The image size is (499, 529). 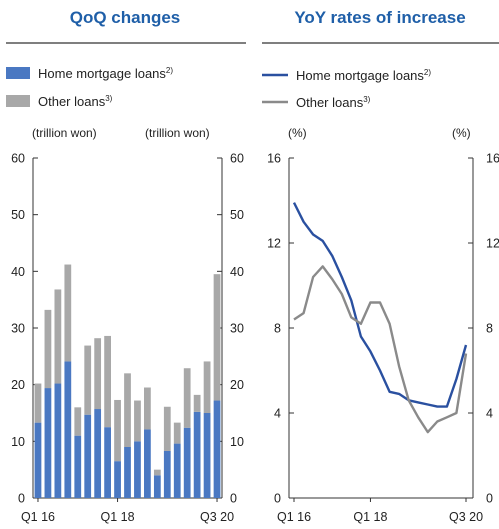 What do you see at coordinates (18, 329) in the screenshot?
I see `qoq-ytick-label-left: 30` at bounding box center [18, 329].